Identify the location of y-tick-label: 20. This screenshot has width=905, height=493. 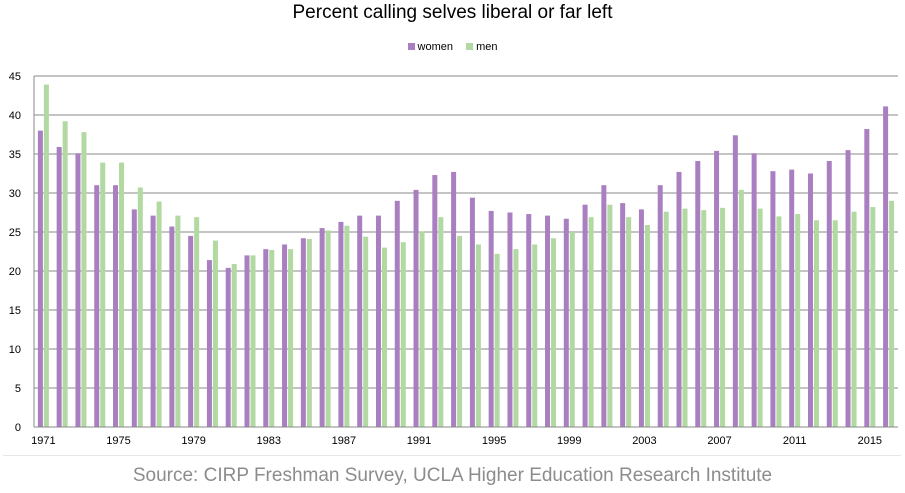
(15, 272).